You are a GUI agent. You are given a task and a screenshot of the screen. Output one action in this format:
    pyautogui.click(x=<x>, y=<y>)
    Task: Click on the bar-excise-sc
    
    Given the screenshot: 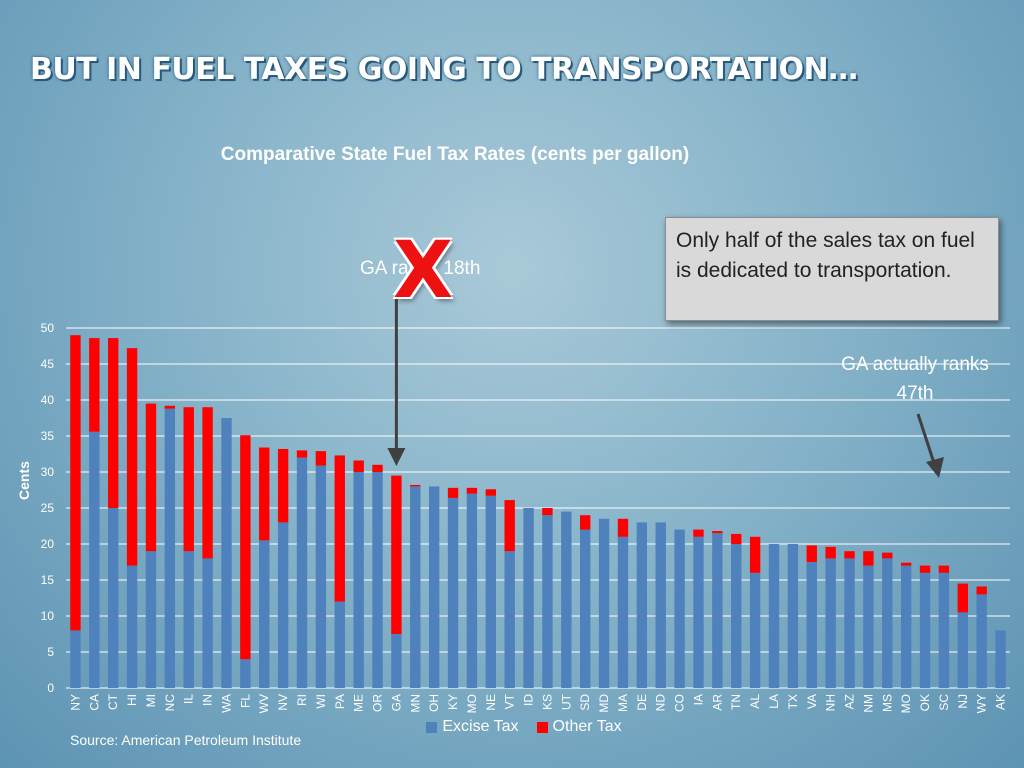 What is the action you would take?
    pyautogui.click(x=944, y=630)
    